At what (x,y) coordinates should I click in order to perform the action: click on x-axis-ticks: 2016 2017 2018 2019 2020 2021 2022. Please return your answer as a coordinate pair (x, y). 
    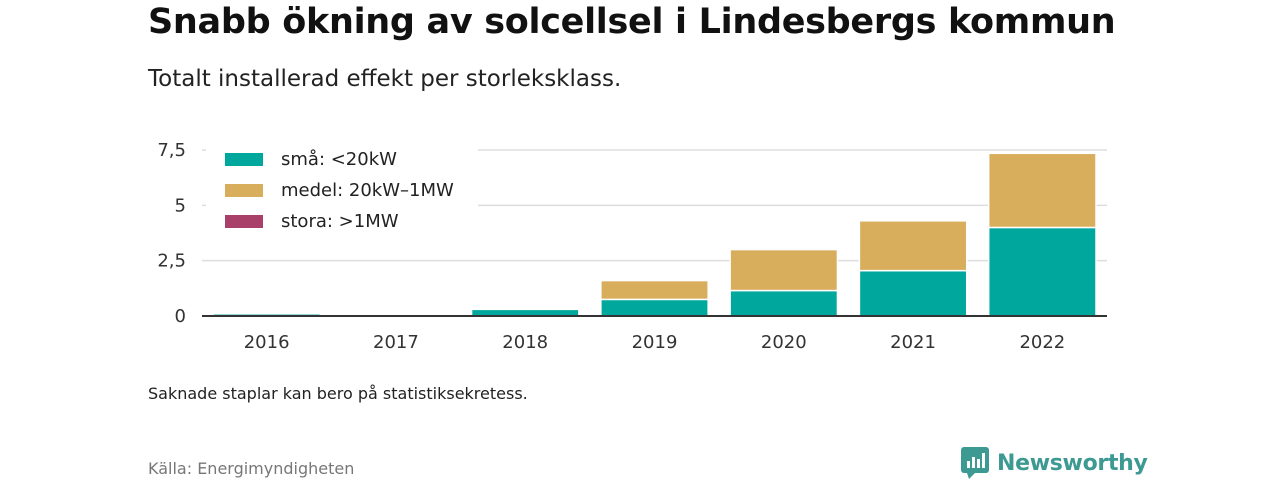
    Looking at the image, I should click on (655, 342).